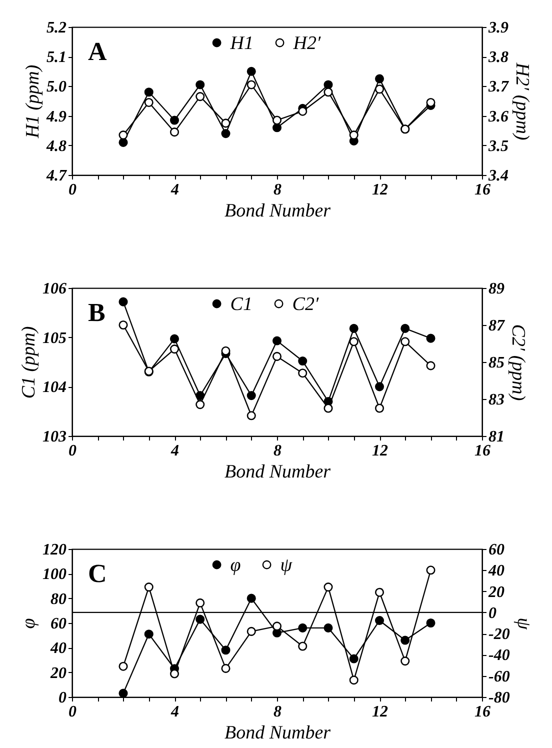 Image resolution: width=552 pixels, height=748 pixels. I want to click on y2-tick-label: 3.4, so click(498, 176).